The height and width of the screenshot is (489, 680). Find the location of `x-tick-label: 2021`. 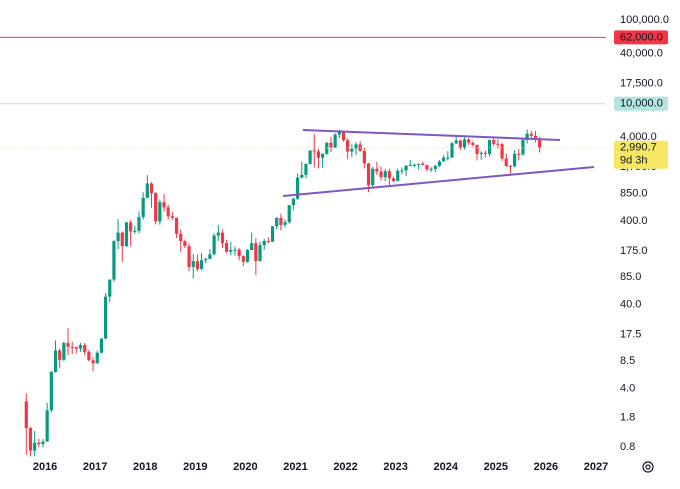

x-tick-label: 2021 is located at coordinates (295, 467).